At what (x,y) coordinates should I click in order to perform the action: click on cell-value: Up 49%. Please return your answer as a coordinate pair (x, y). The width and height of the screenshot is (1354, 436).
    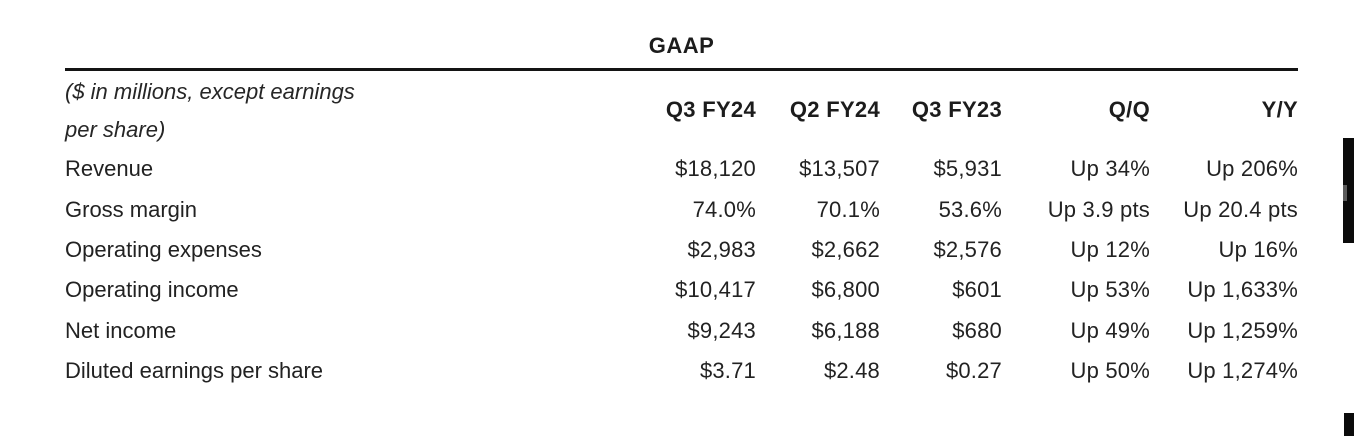
    Looking at the image, I should click on (1110, 330).